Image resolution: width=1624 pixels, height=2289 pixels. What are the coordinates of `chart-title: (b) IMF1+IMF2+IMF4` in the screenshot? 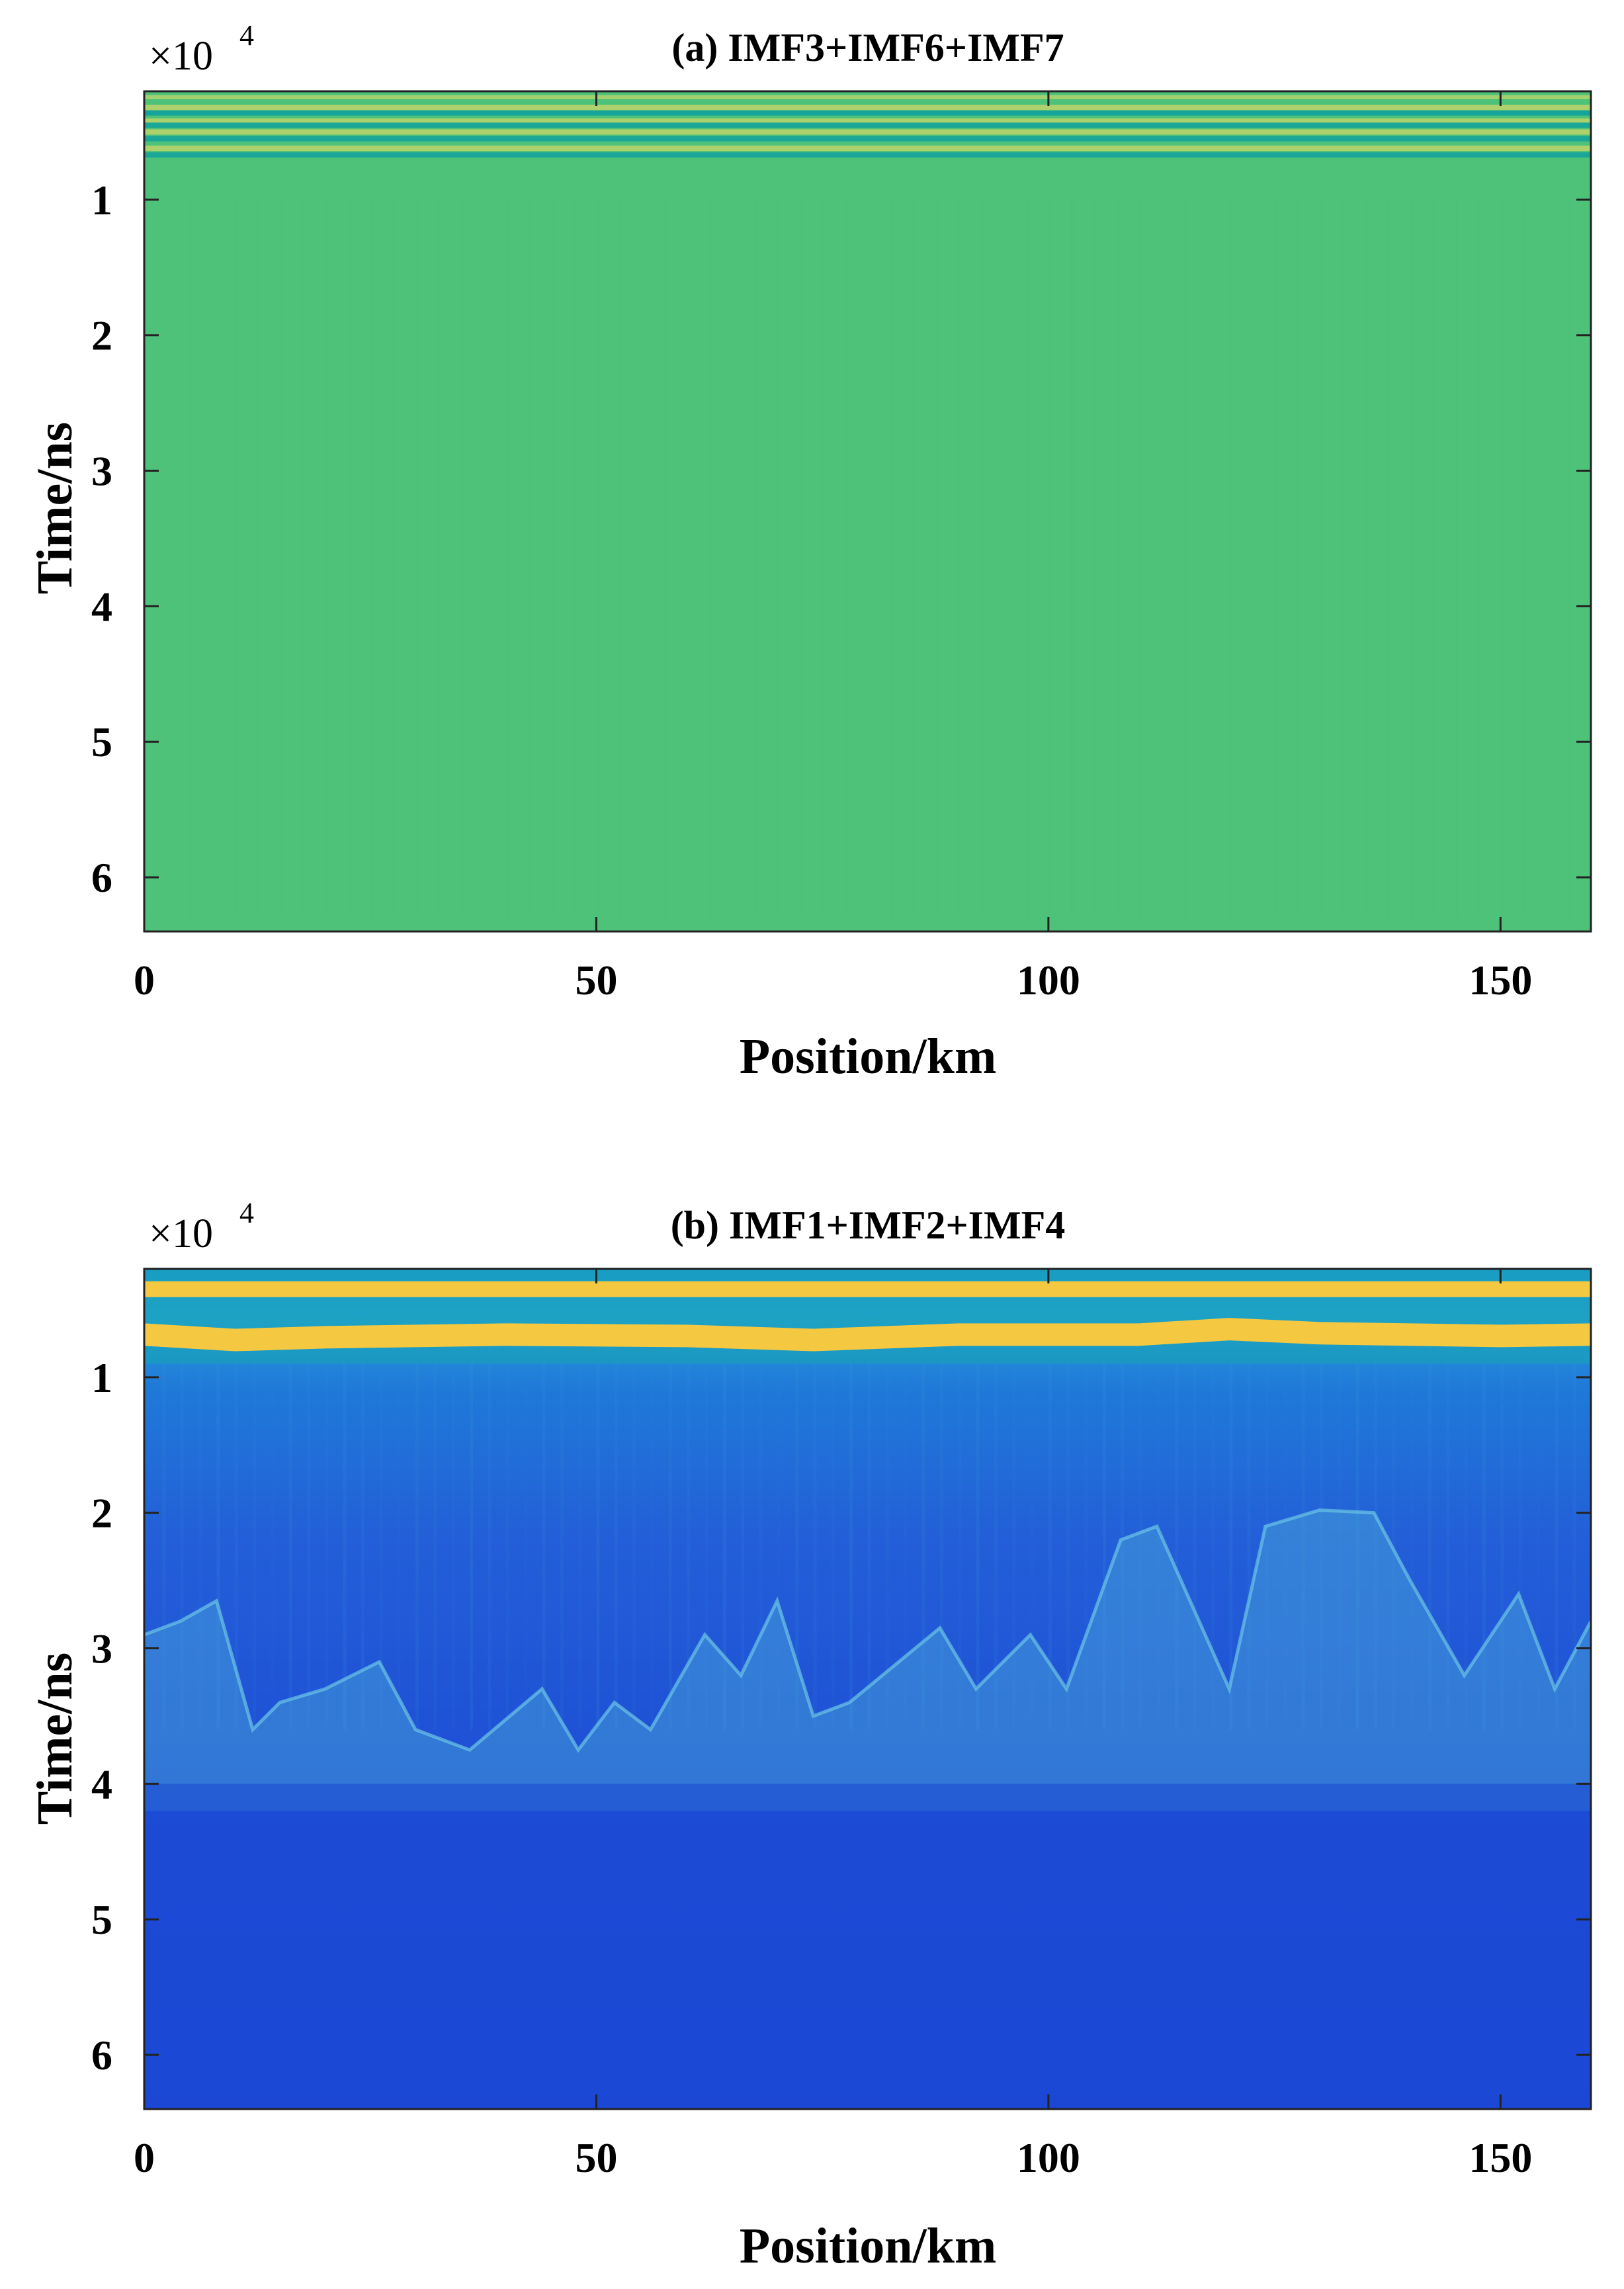 It's located at (868, 1225).